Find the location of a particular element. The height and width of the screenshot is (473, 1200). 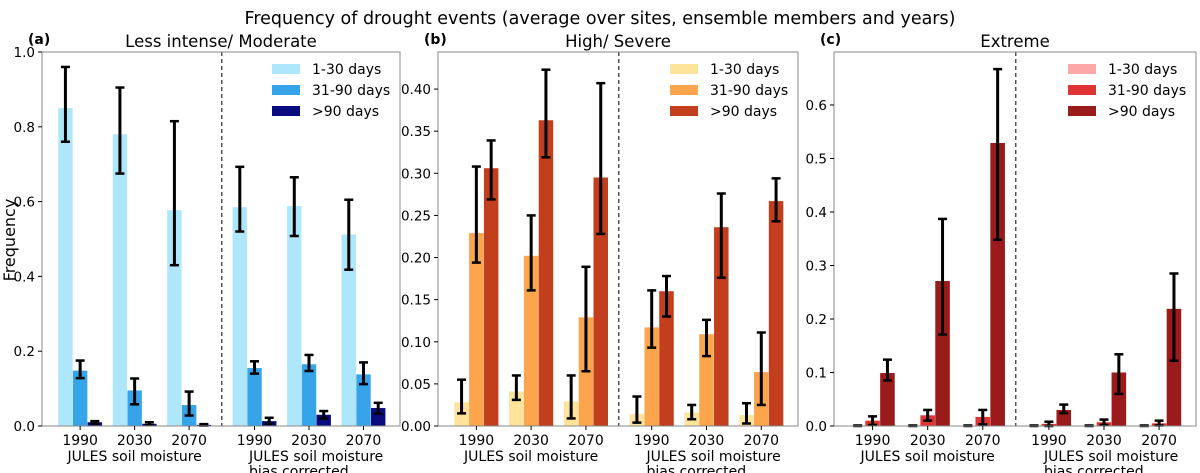

panel-tag: (c) is located at coordinates (830, 40).